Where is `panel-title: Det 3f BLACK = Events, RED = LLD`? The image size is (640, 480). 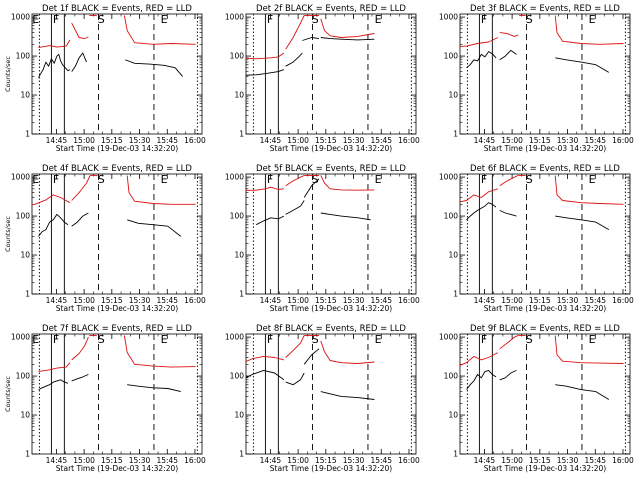 panel-title: Det 3f BLACK = Events, RED = LLD is located at coordinates (545, 9).